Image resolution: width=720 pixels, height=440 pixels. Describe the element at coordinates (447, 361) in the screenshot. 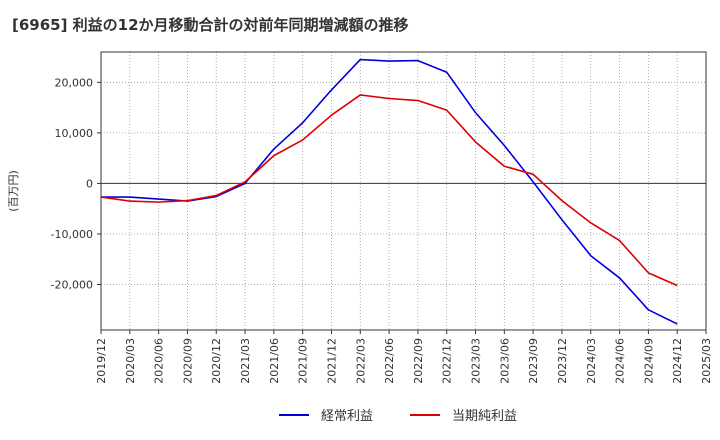

I see `x-tick-label: 2022/12` at that location.